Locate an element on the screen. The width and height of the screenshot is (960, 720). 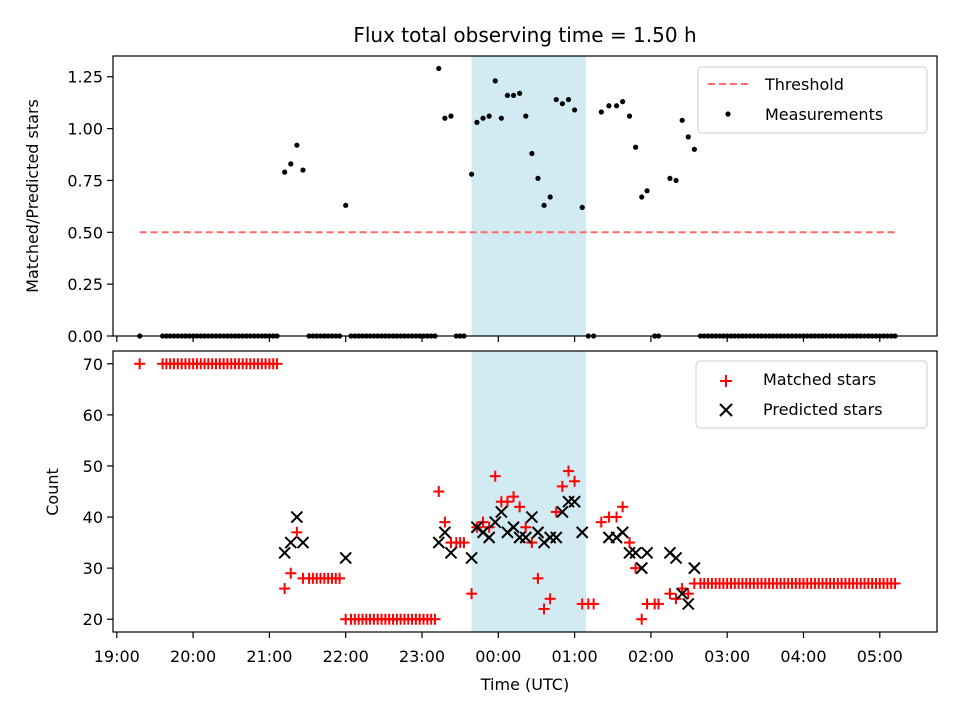
legend-measurements-label: Measurements is located at coordinates (824, 114).